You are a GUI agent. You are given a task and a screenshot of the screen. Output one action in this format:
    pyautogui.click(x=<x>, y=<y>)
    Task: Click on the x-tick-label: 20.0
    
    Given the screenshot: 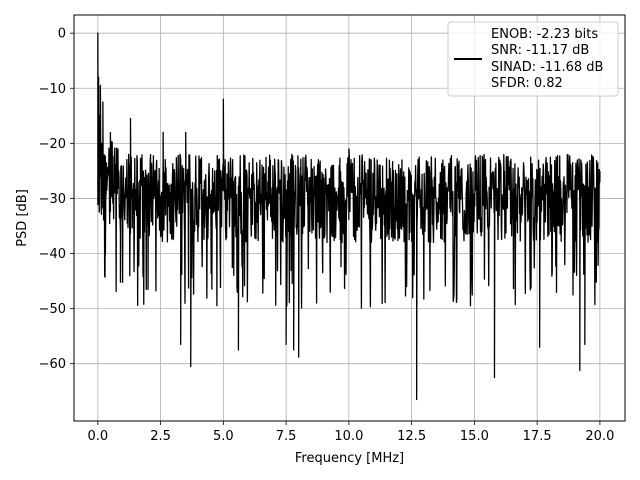 What is the action you would take?
    pyautogui.click(x=599, y=436)
    